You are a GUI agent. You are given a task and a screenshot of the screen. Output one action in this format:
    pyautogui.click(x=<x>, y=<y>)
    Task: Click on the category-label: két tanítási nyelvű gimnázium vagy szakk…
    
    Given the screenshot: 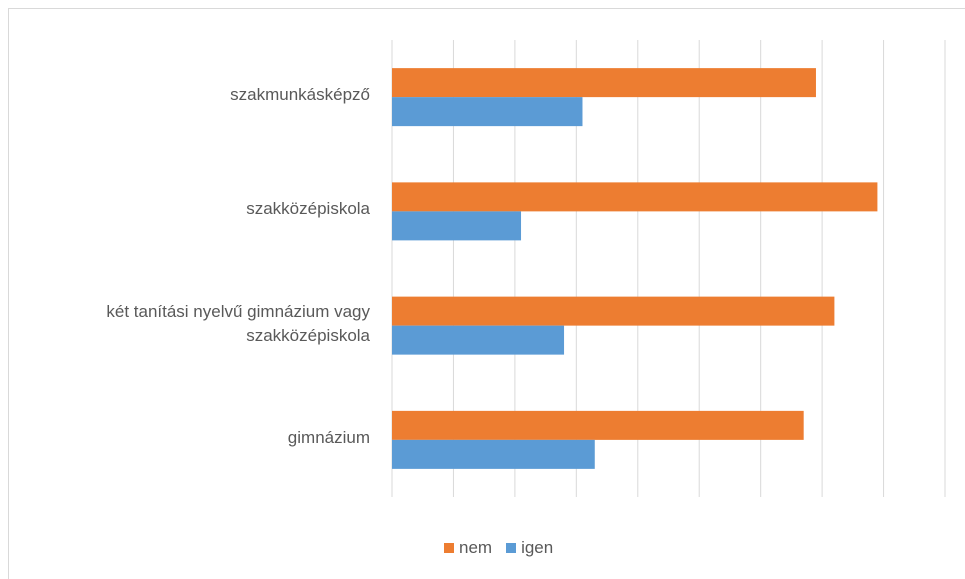 What is the action you would take?
    pyautogui.click(x=238, y=323)
    